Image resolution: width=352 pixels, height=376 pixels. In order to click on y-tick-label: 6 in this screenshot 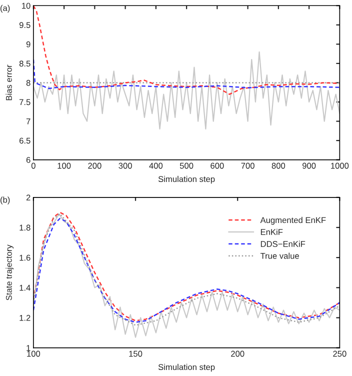, I will do `click(28, 160)`.